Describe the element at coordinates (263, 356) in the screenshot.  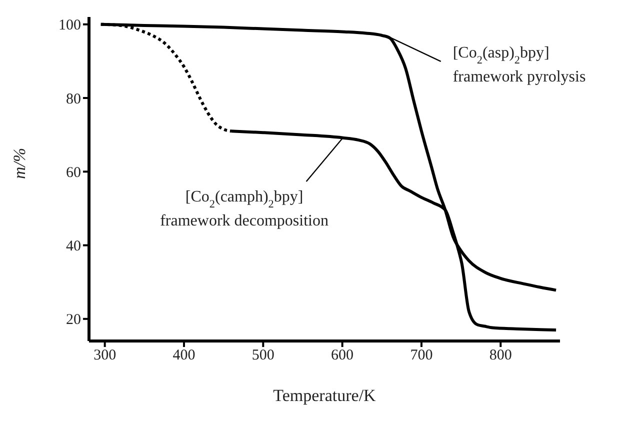
I see `x-tick-label: 500` at that location.